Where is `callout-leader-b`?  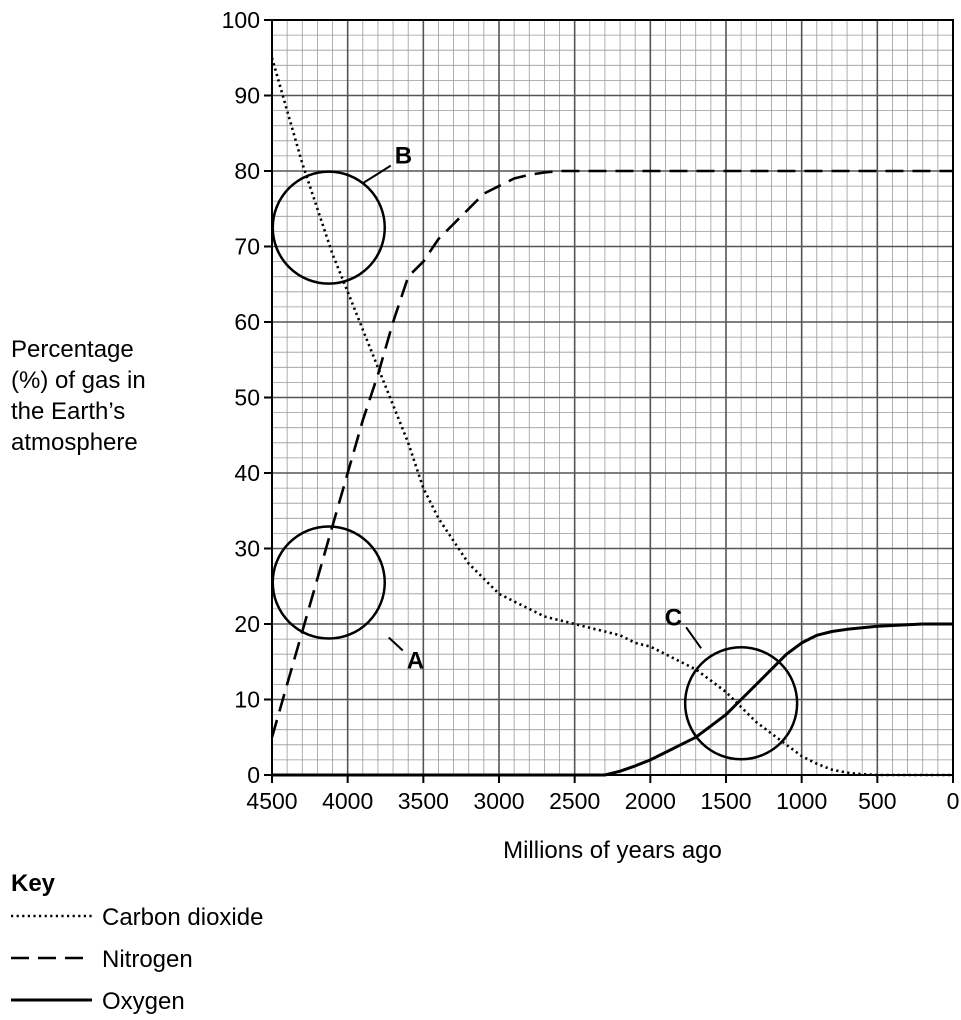 callout-leader-b is located at coordinates (377, 174).